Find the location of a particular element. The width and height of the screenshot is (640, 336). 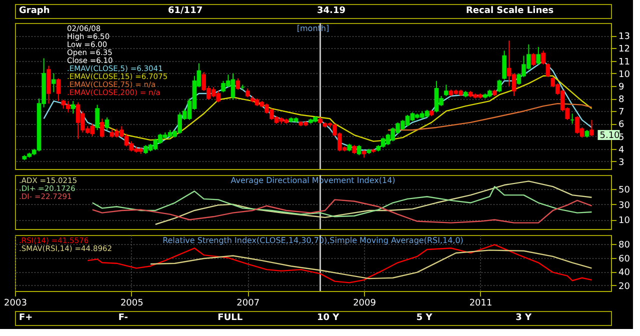

x-tick-label: 2005 is located at coordinates (132, 303).